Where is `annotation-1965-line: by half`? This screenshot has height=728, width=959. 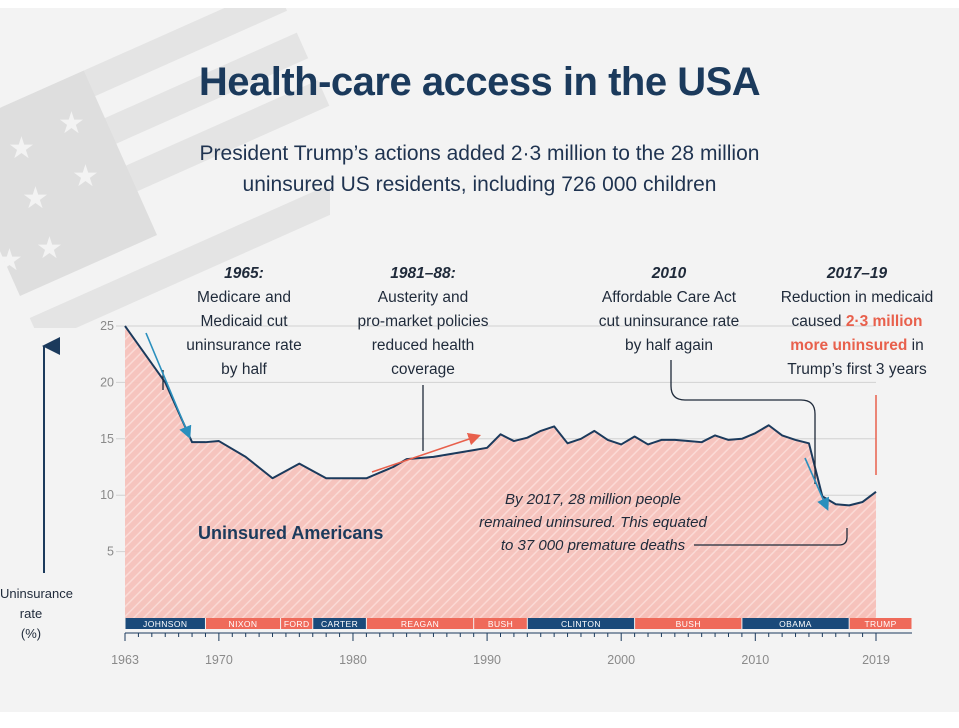
annotation-1965-line: by half is located at coordinates (244, 369).